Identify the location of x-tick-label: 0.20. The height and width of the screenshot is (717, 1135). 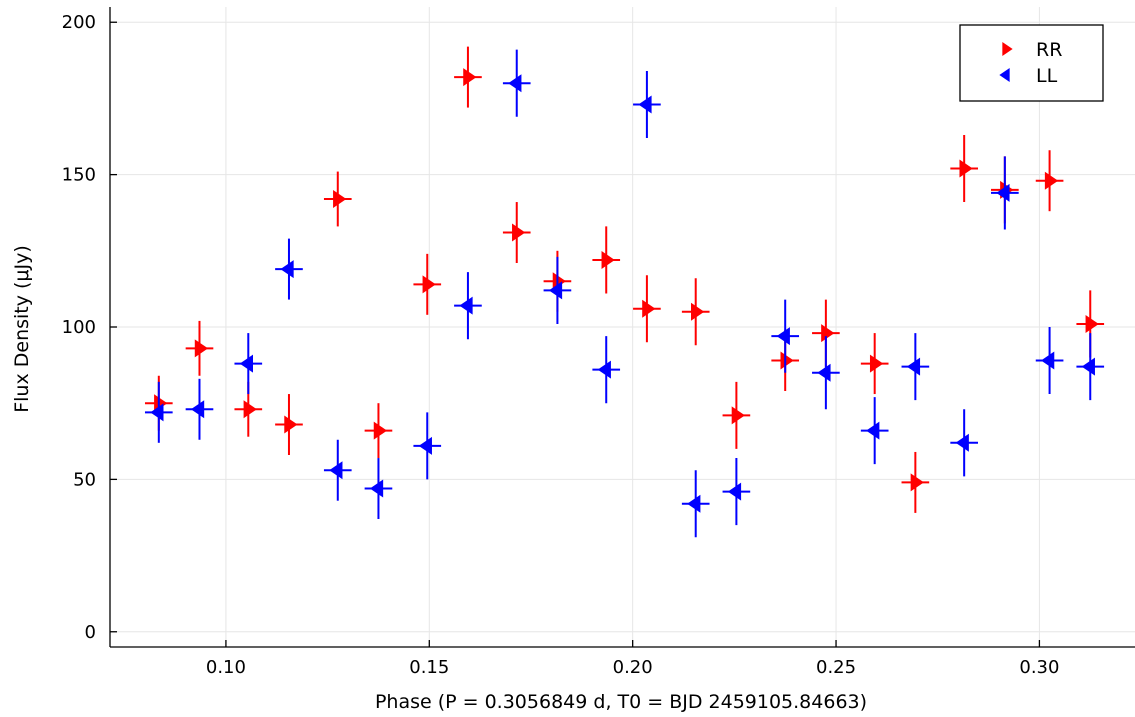
(633, 667).